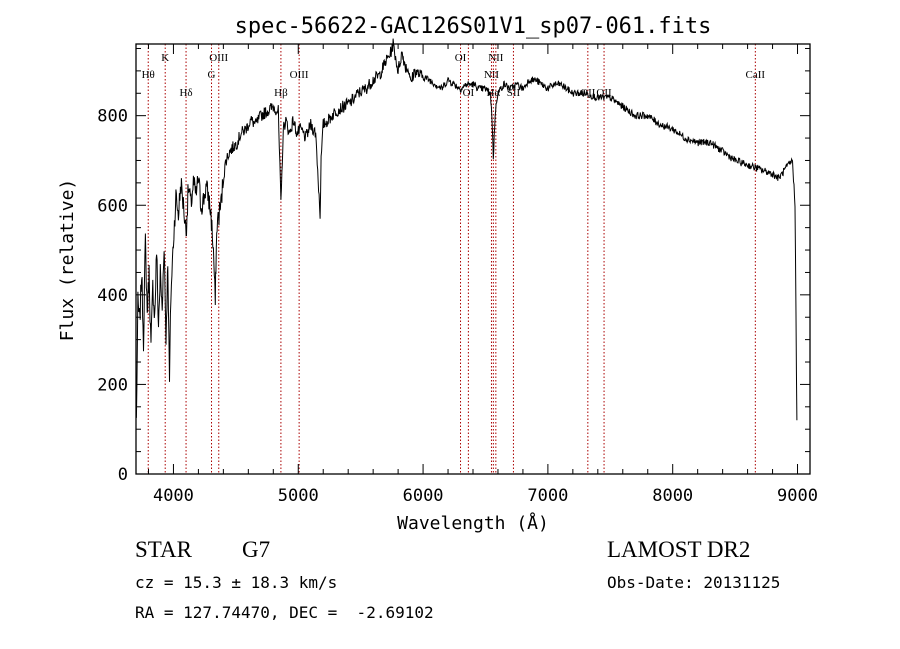  Describe the element at coordinates (123, 475) in the screenshot. I see `y-tick-label: 0` at that location.